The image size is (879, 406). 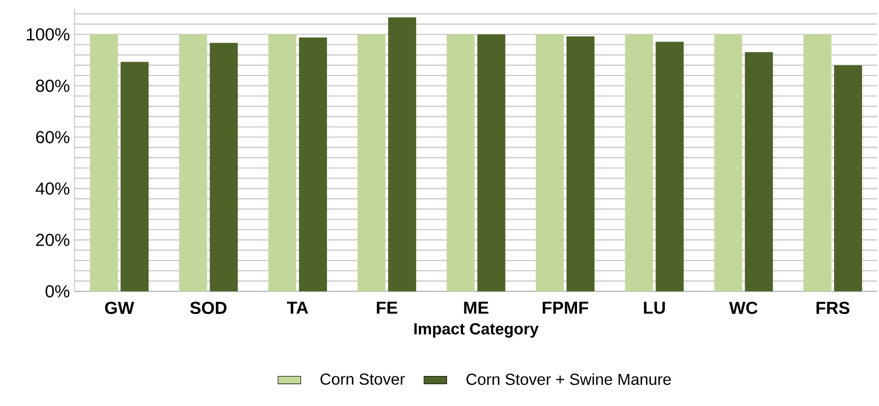 I want to click on y-tick-label: 40%, so click(x=53, y=188).